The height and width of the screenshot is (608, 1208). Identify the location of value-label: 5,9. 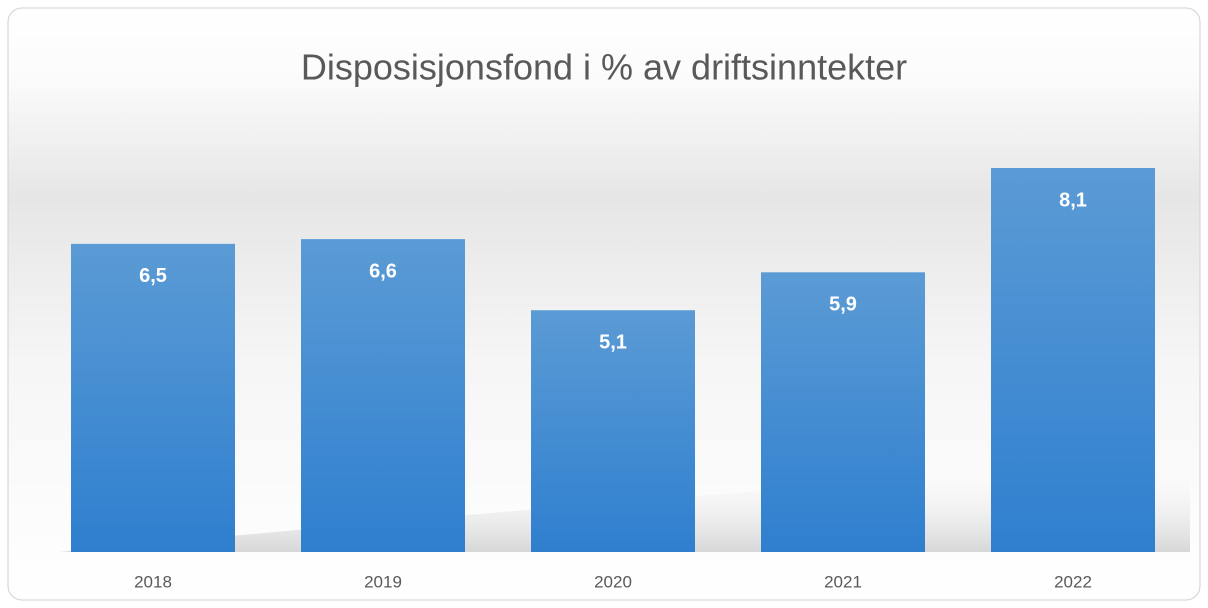
(843, 305).